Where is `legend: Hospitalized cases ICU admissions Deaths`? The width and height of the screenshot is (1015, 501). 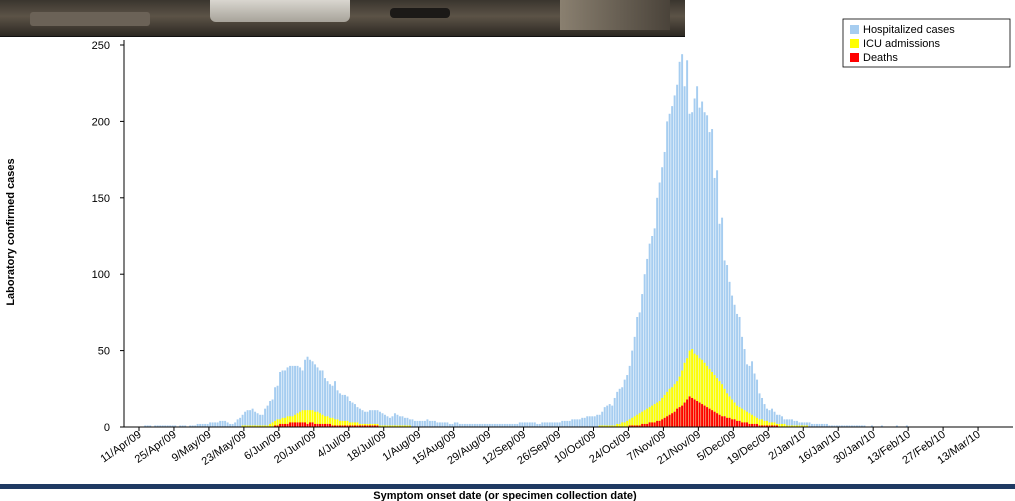
legend: Hospitalized cases ICU admissions Deaths is located at coordinates (926, 43).